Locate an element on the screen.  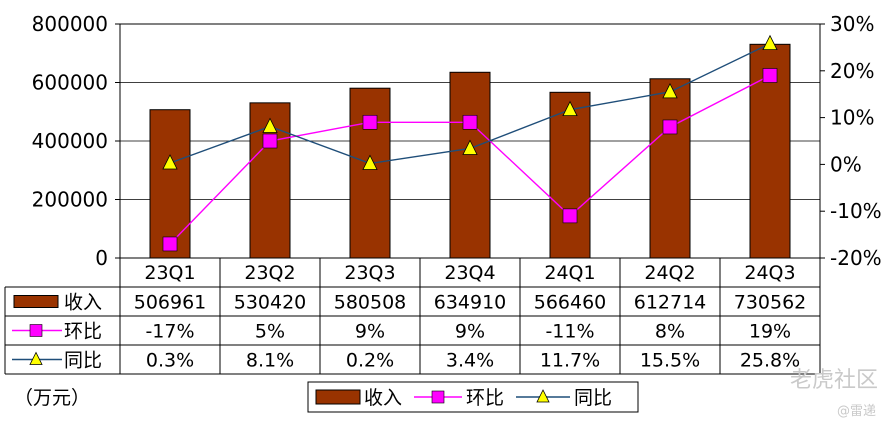
table-key-yoy-marker is located at coordinates (36, 358).